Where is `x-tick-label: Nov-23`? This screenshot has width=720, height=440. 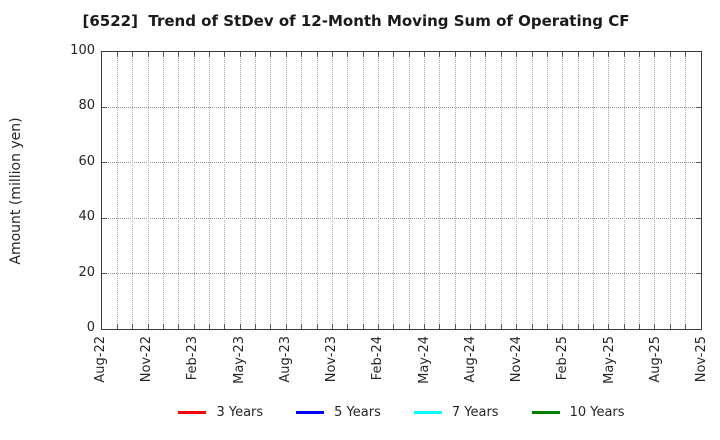
x-tick-label: Nov-23 is located at coordinates (332, 359).